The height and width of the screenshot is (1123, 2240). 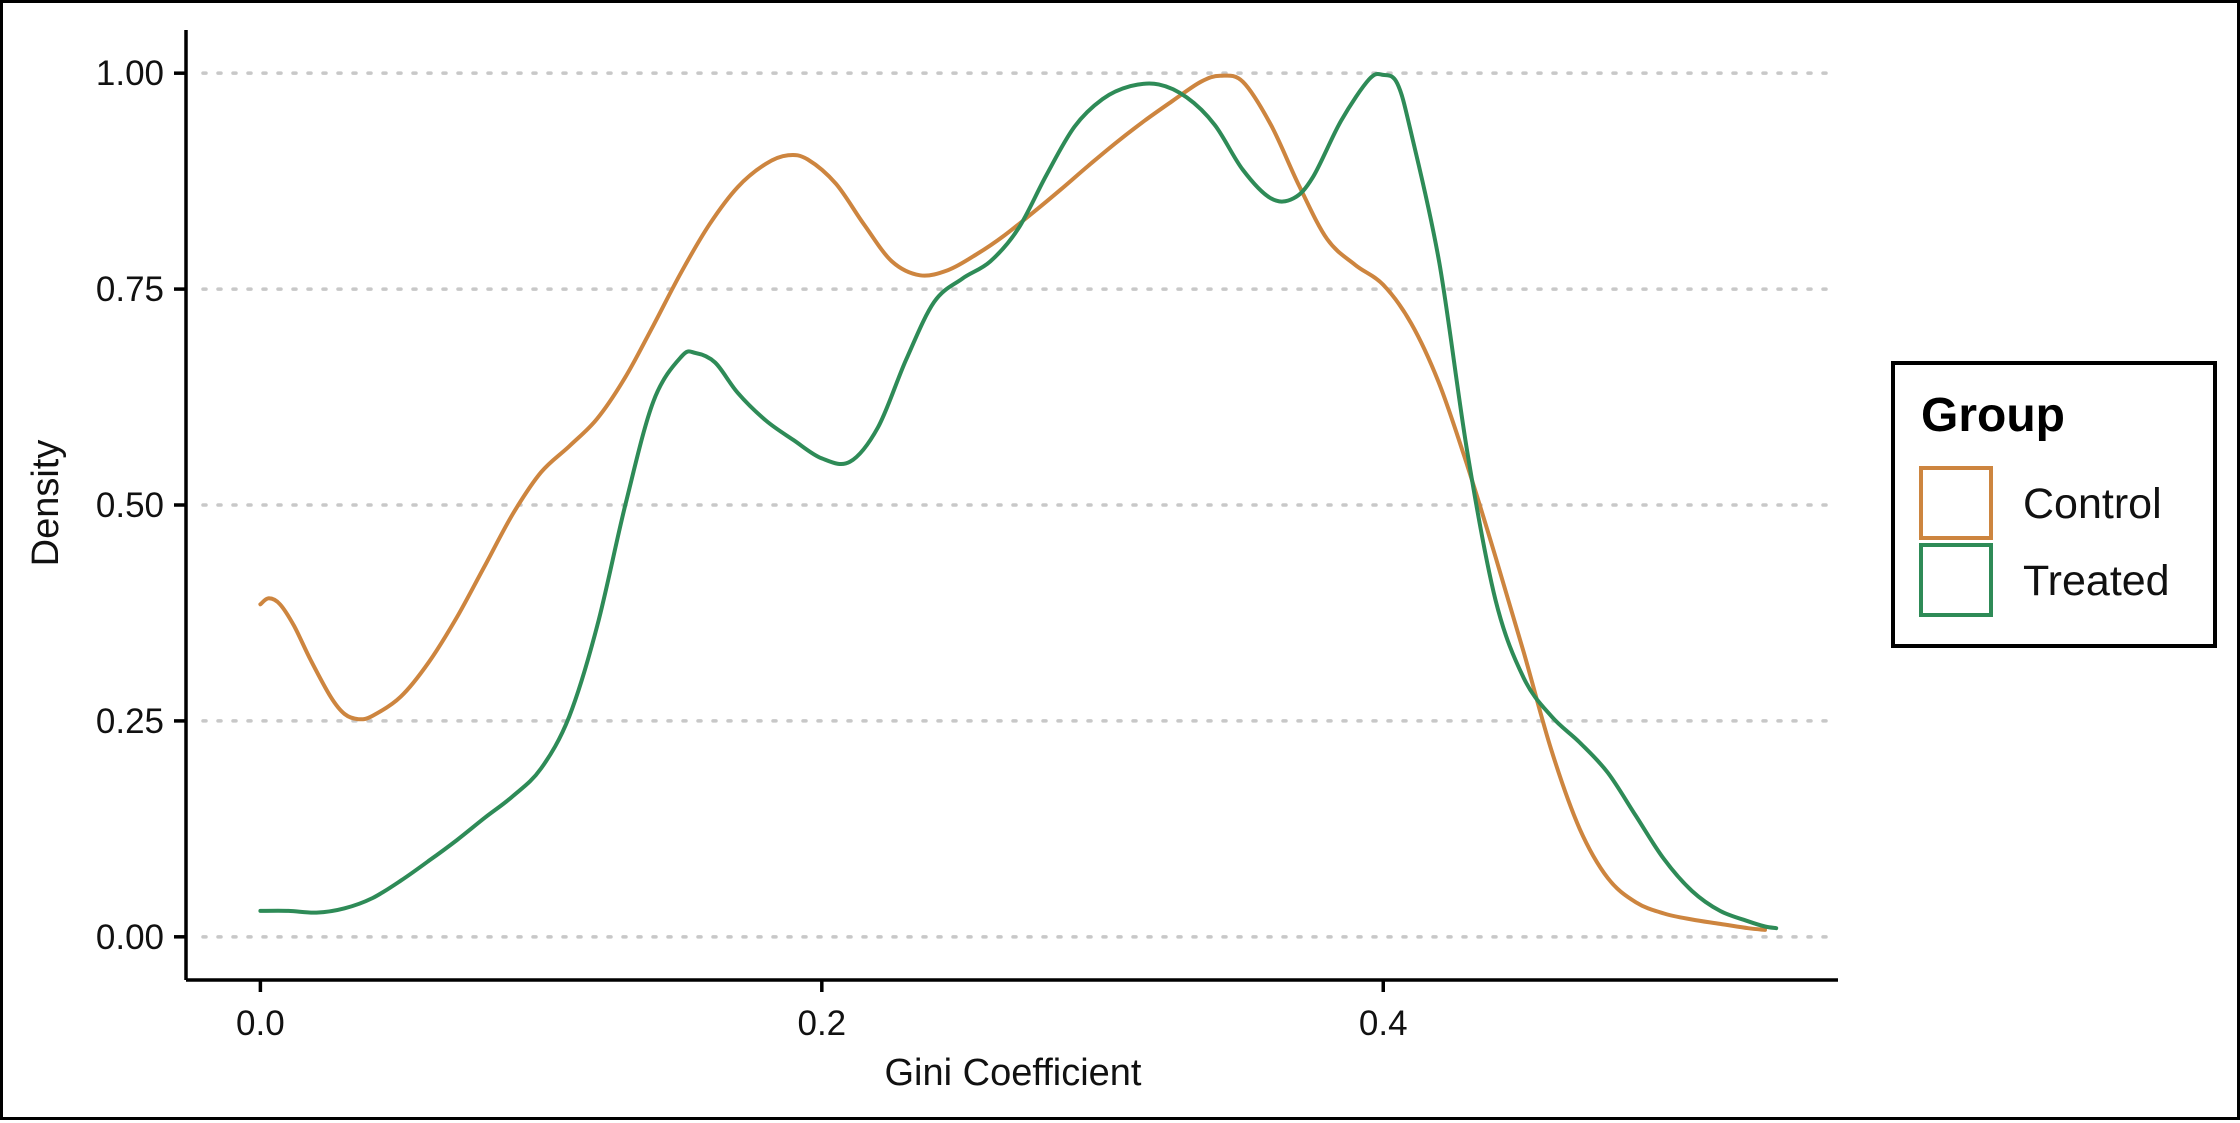 What do you see at coordinates (130, 721) in the screenshot?
I see `y-tick-label: 0.25` at bounding box center [130, 721].